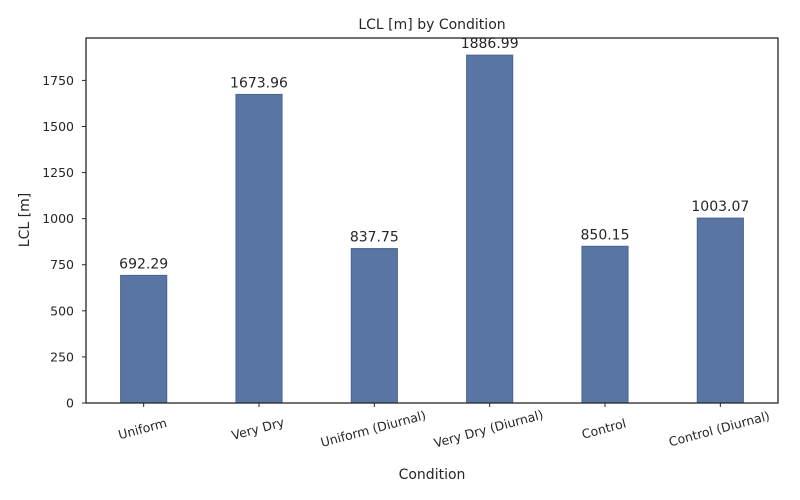 This screenshot has height=500, width=800. I want to click on bar-value-label: 692.29, so click(143, 264).